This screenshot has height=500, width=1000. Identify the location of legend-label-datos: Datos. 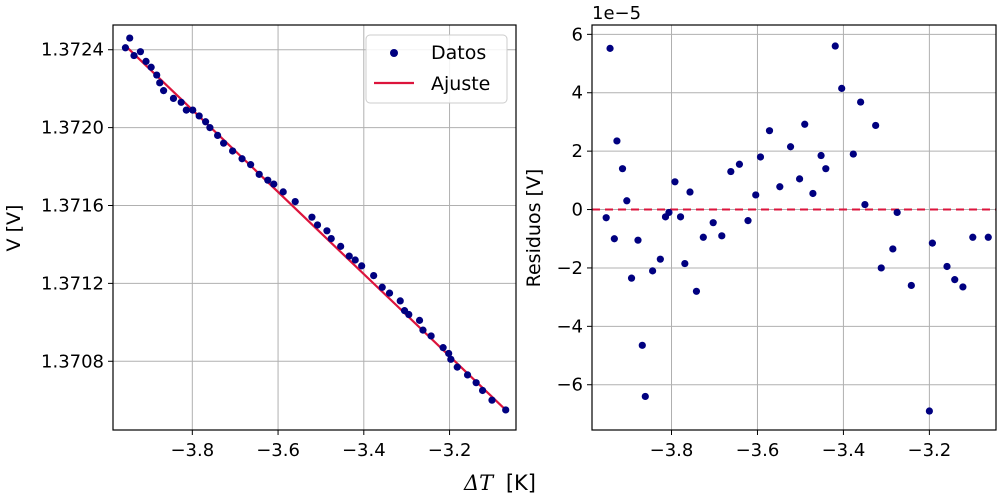
(458, 53).